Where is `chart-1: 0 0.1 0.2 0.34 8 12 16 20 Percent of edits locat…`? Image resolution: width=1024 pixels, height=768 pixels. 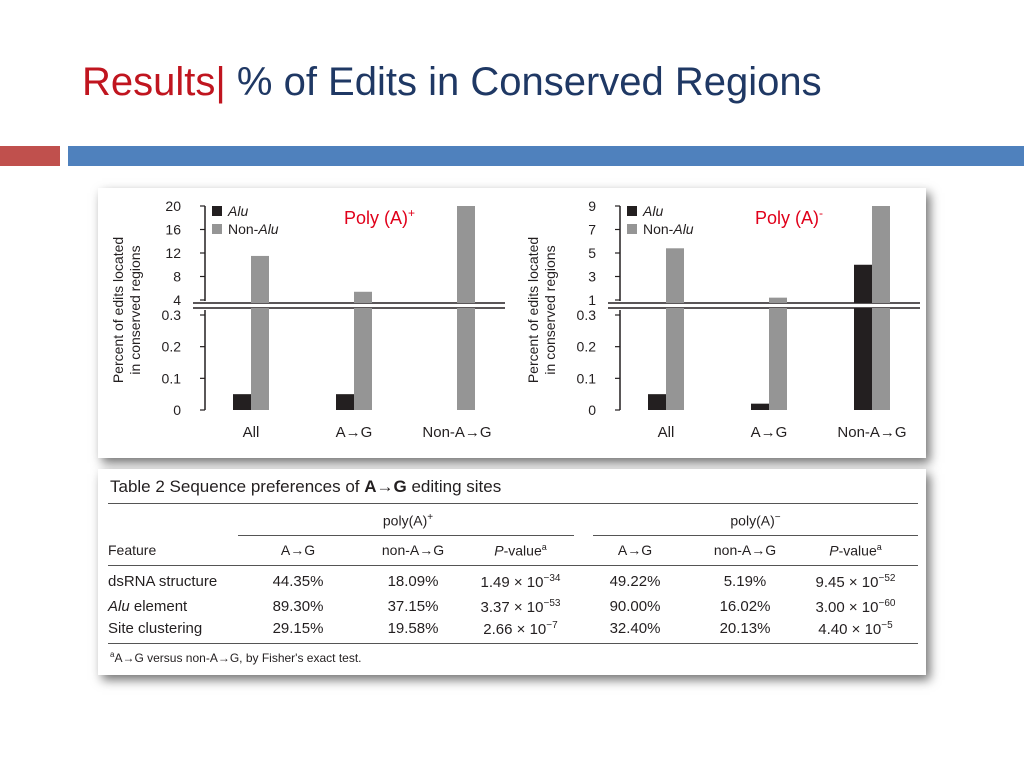 chart-1: 0 0.1 0.2 0.34 8 12 16 20 Percent of edits locat… is located at coordinates (308, 319).